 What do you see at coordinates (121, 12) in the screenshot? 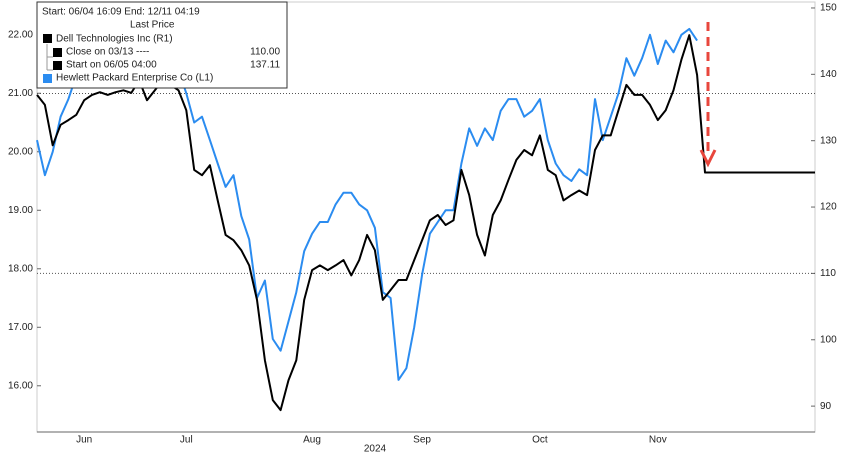
I see `legend-header: Start: 06/04 16:09 End: 12/11 04:19` at bounding box center [121, 12].